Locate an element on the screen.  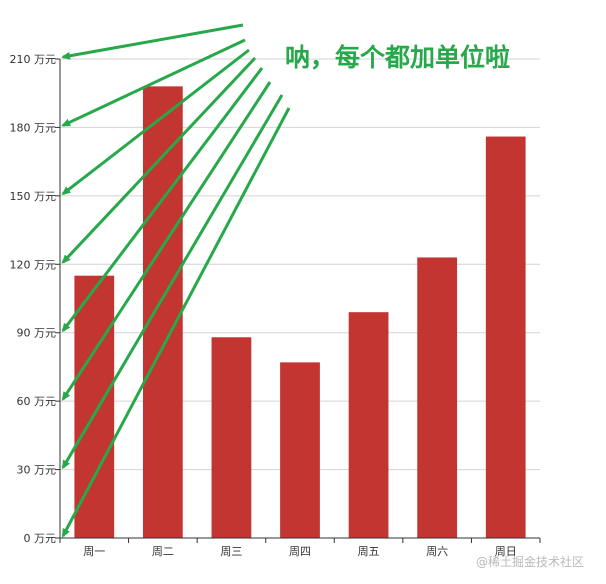
x-tick-label: 周一 is located at coordinates (94, 551).